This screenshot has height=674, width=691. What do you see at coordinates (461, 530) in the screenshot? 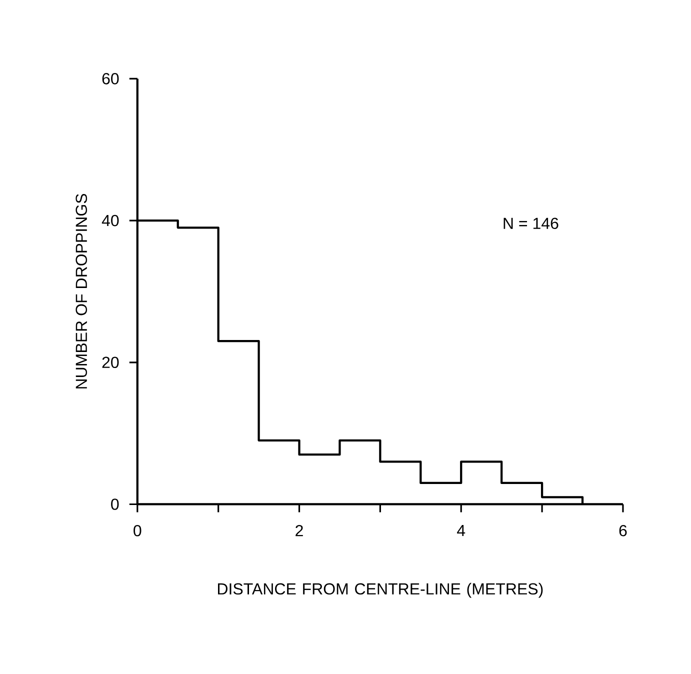
I see `x-tick-label: 4` at bounding box center [461, 530].